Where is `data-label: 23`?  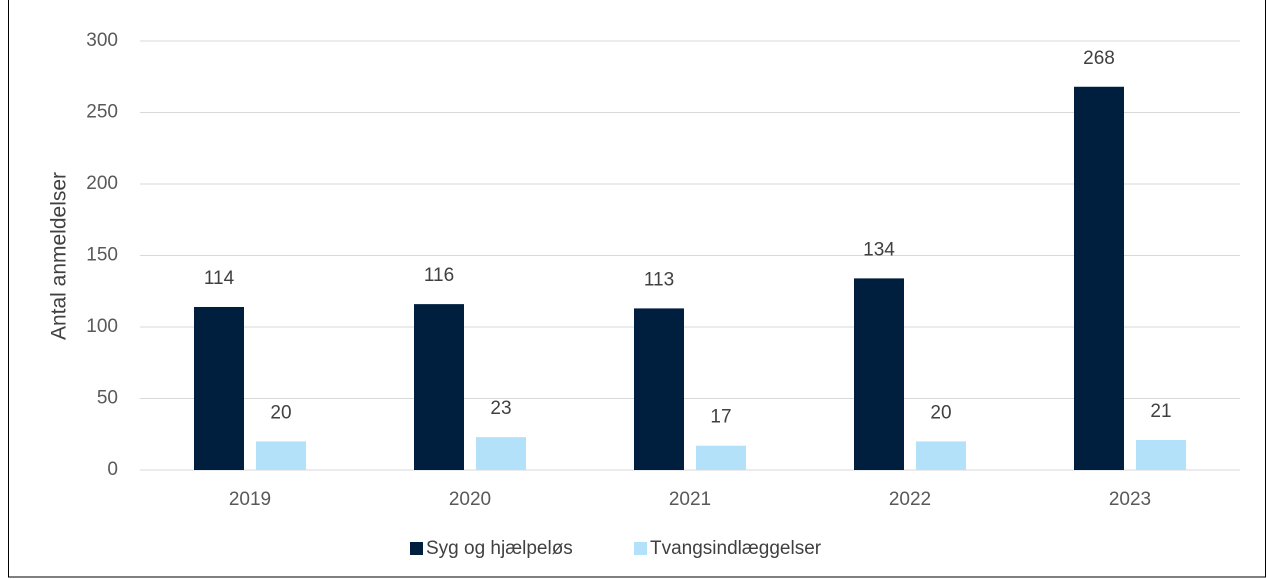 data-label: 23 is located at coordinates (500, 408).